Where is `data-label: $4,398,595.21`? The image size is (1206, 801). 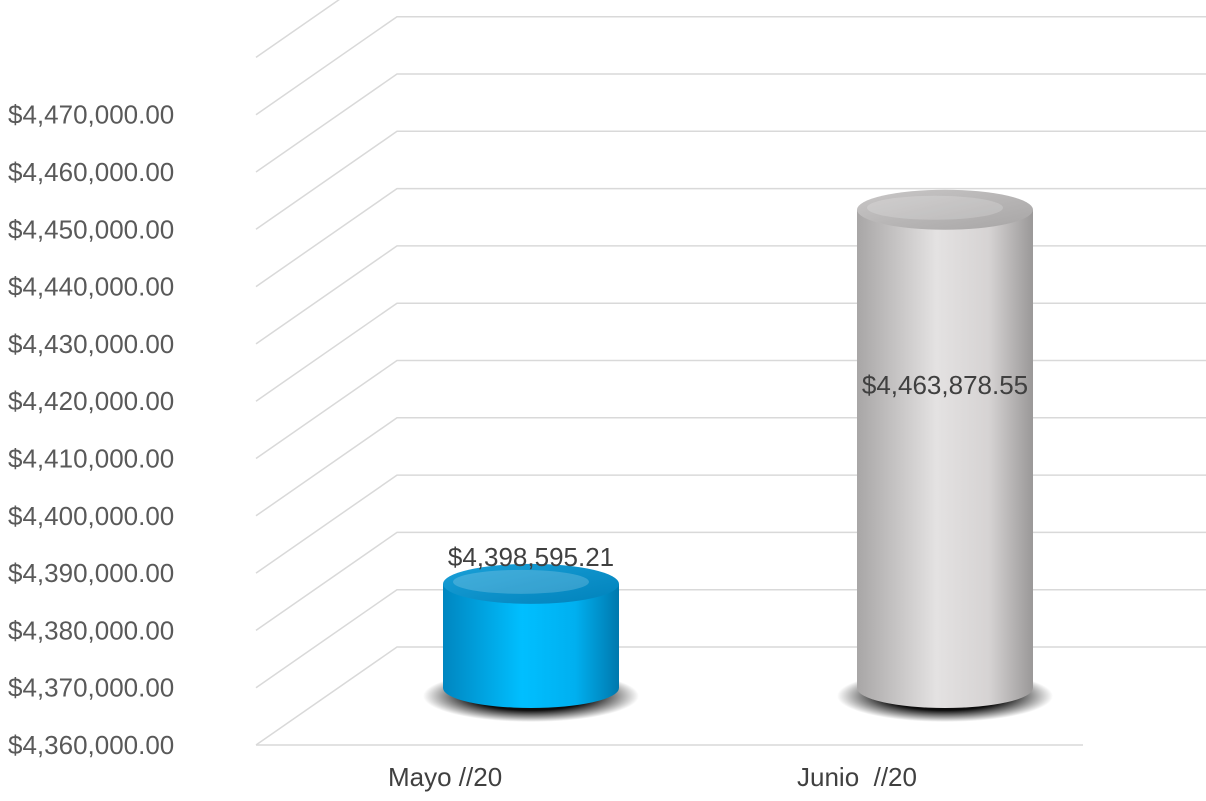 data-label: $4,398,595.21 is located at coordinates (531, 557).